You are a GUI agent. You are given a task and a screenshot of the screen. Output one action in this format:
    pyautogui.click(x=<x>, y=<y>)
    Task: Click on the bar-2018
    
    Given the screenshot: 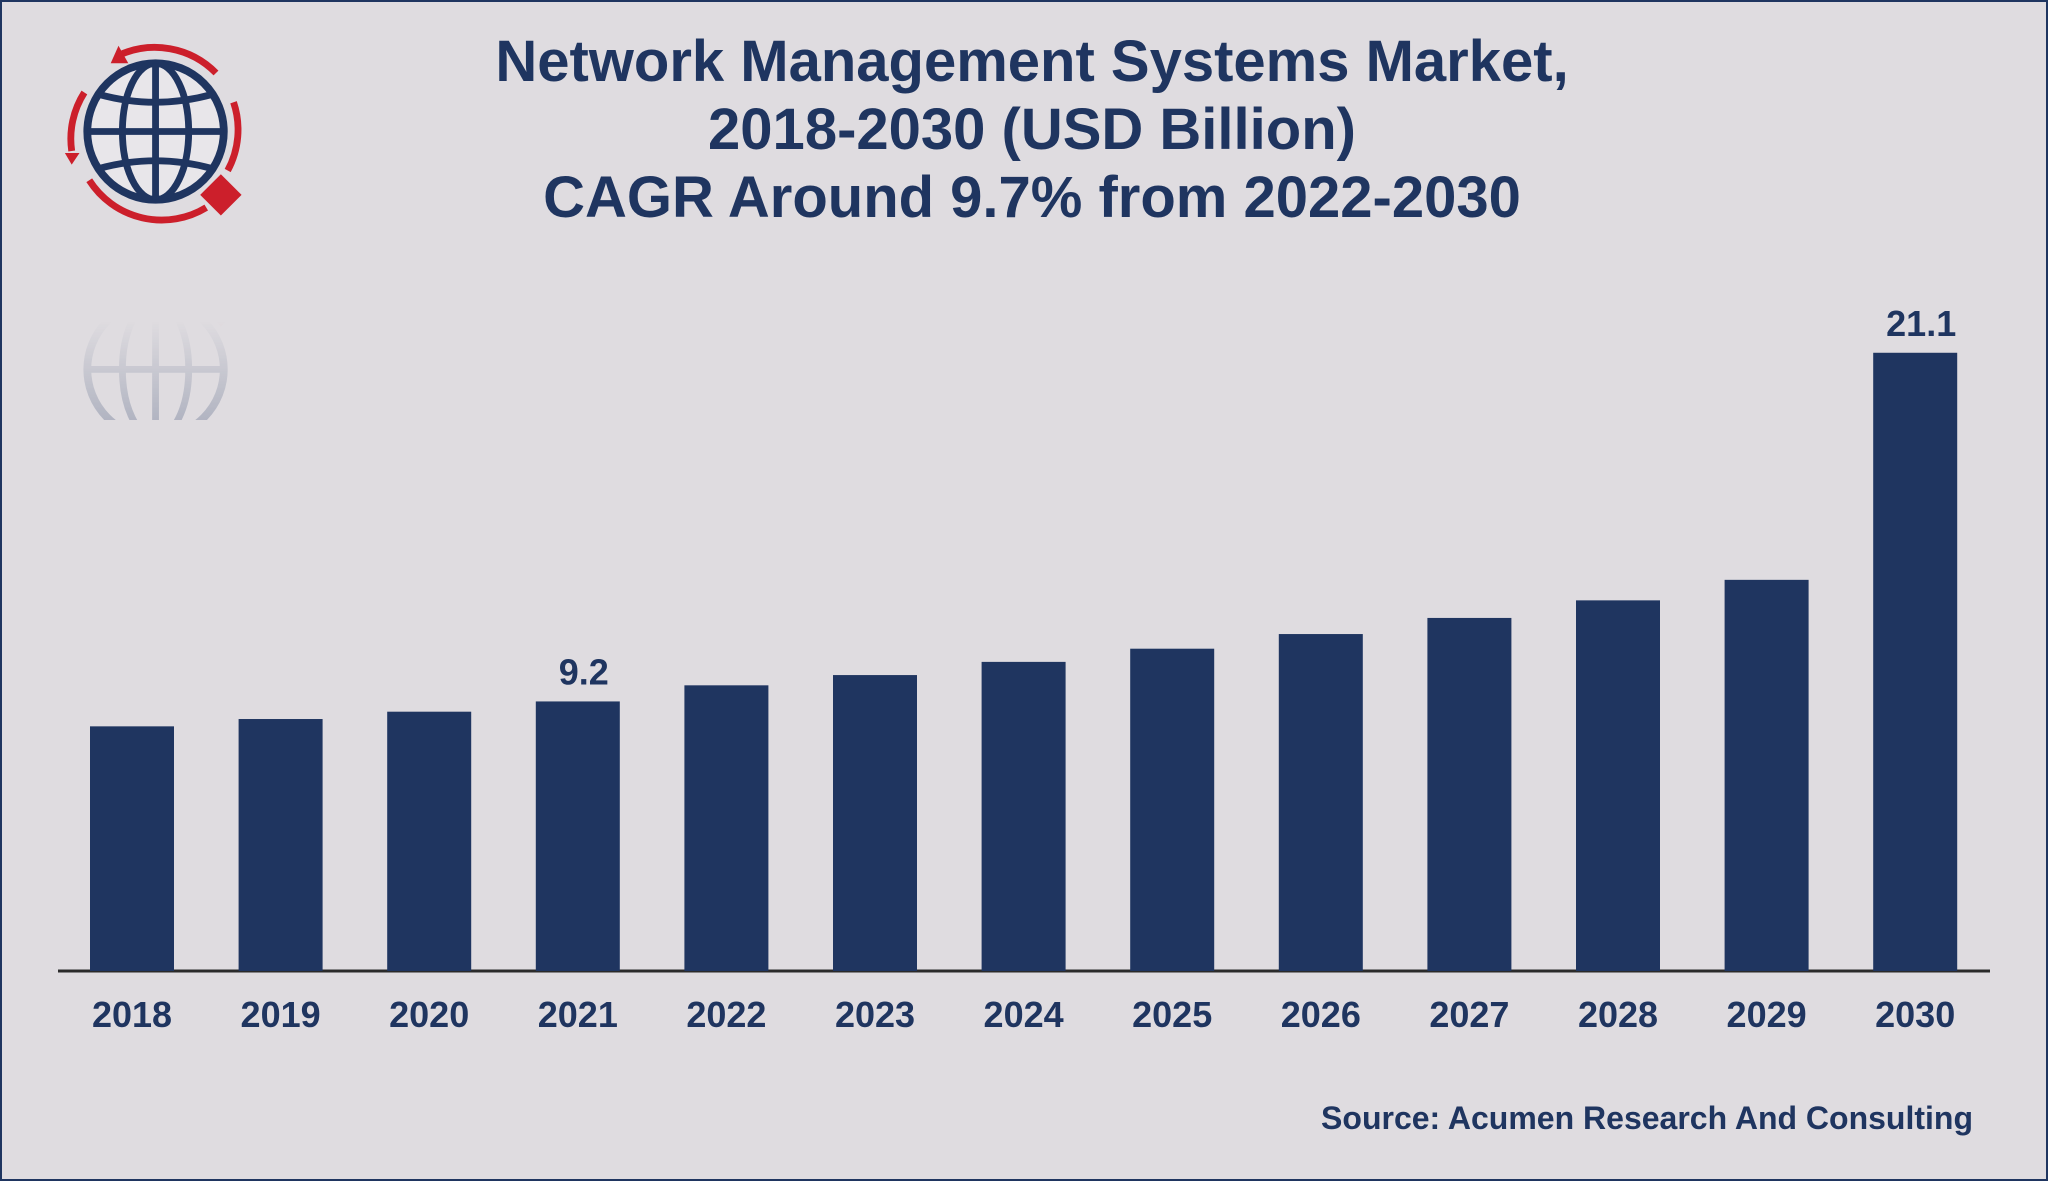 What is the action you would take?
    pyautogui.click(x=132, y=848)
    